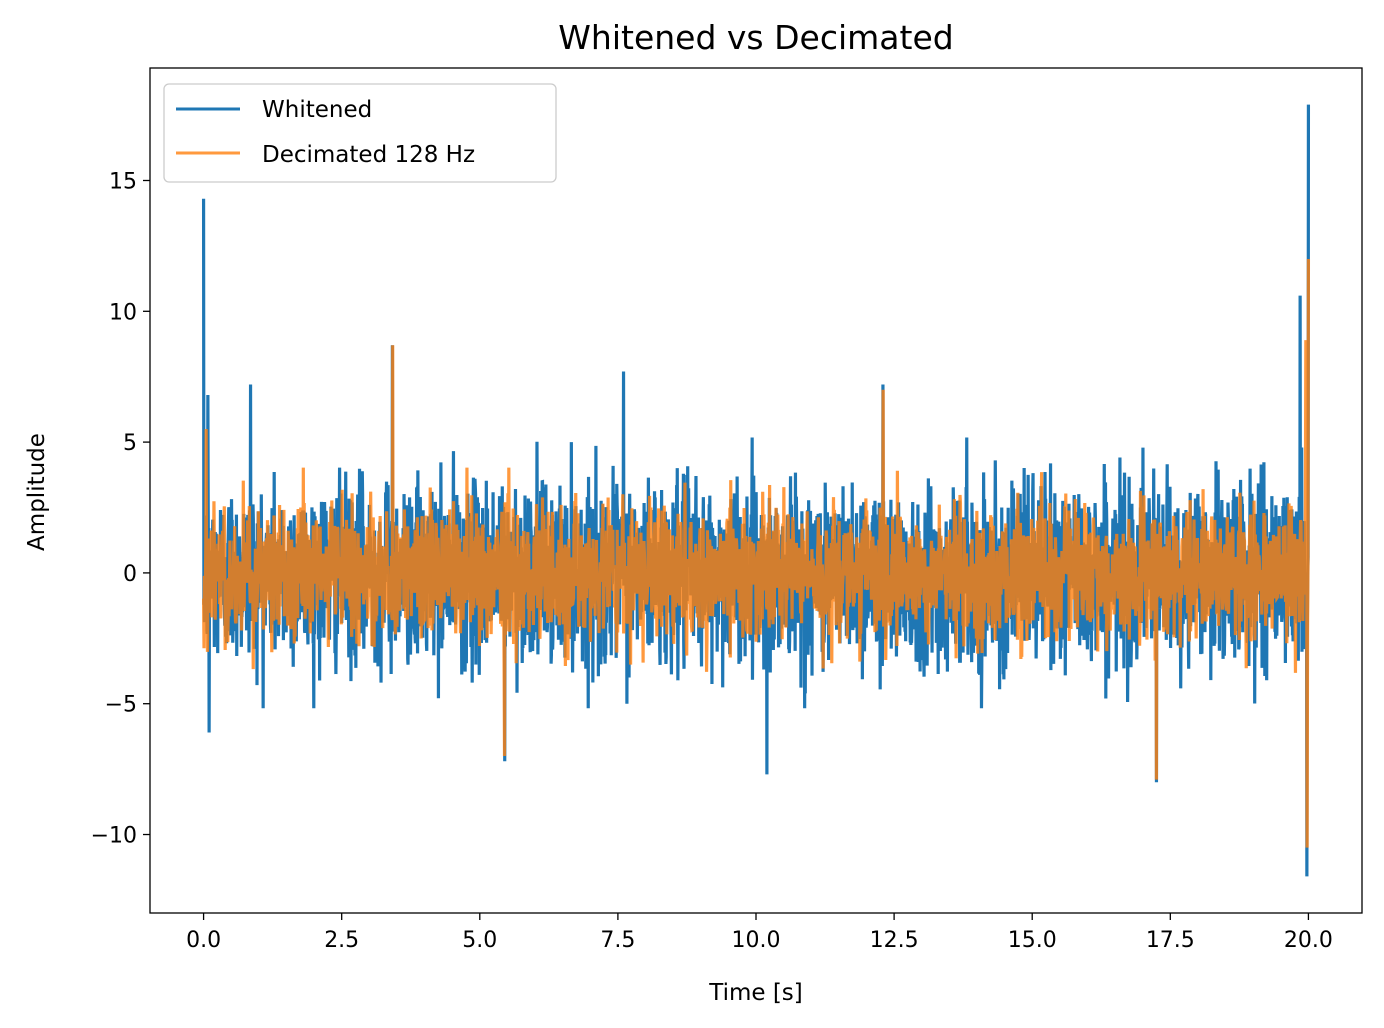 This screenshot has width=1384, height=1028. What do you see at coordinates (130, 443) in the screenshot?
I see `y-tick-label: 5` at bounding box center [130, 443].